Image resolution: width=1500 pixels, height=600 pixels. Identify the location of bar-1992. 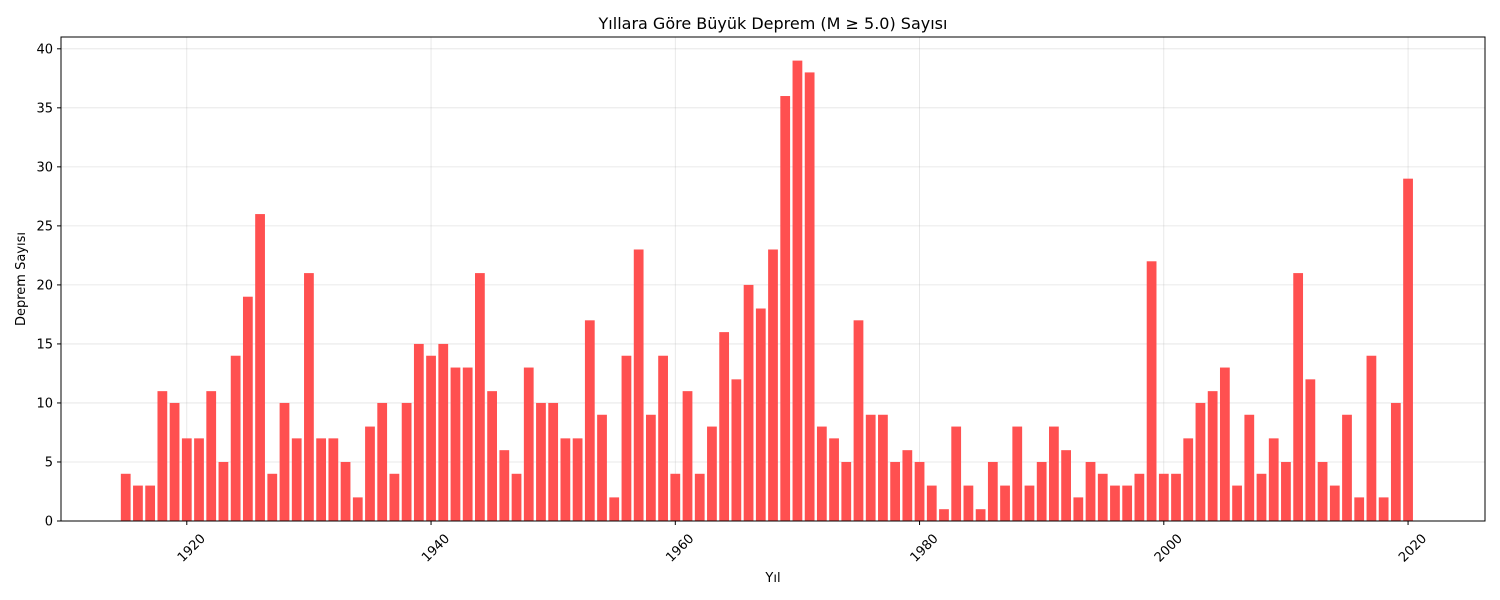
(1066, 485).